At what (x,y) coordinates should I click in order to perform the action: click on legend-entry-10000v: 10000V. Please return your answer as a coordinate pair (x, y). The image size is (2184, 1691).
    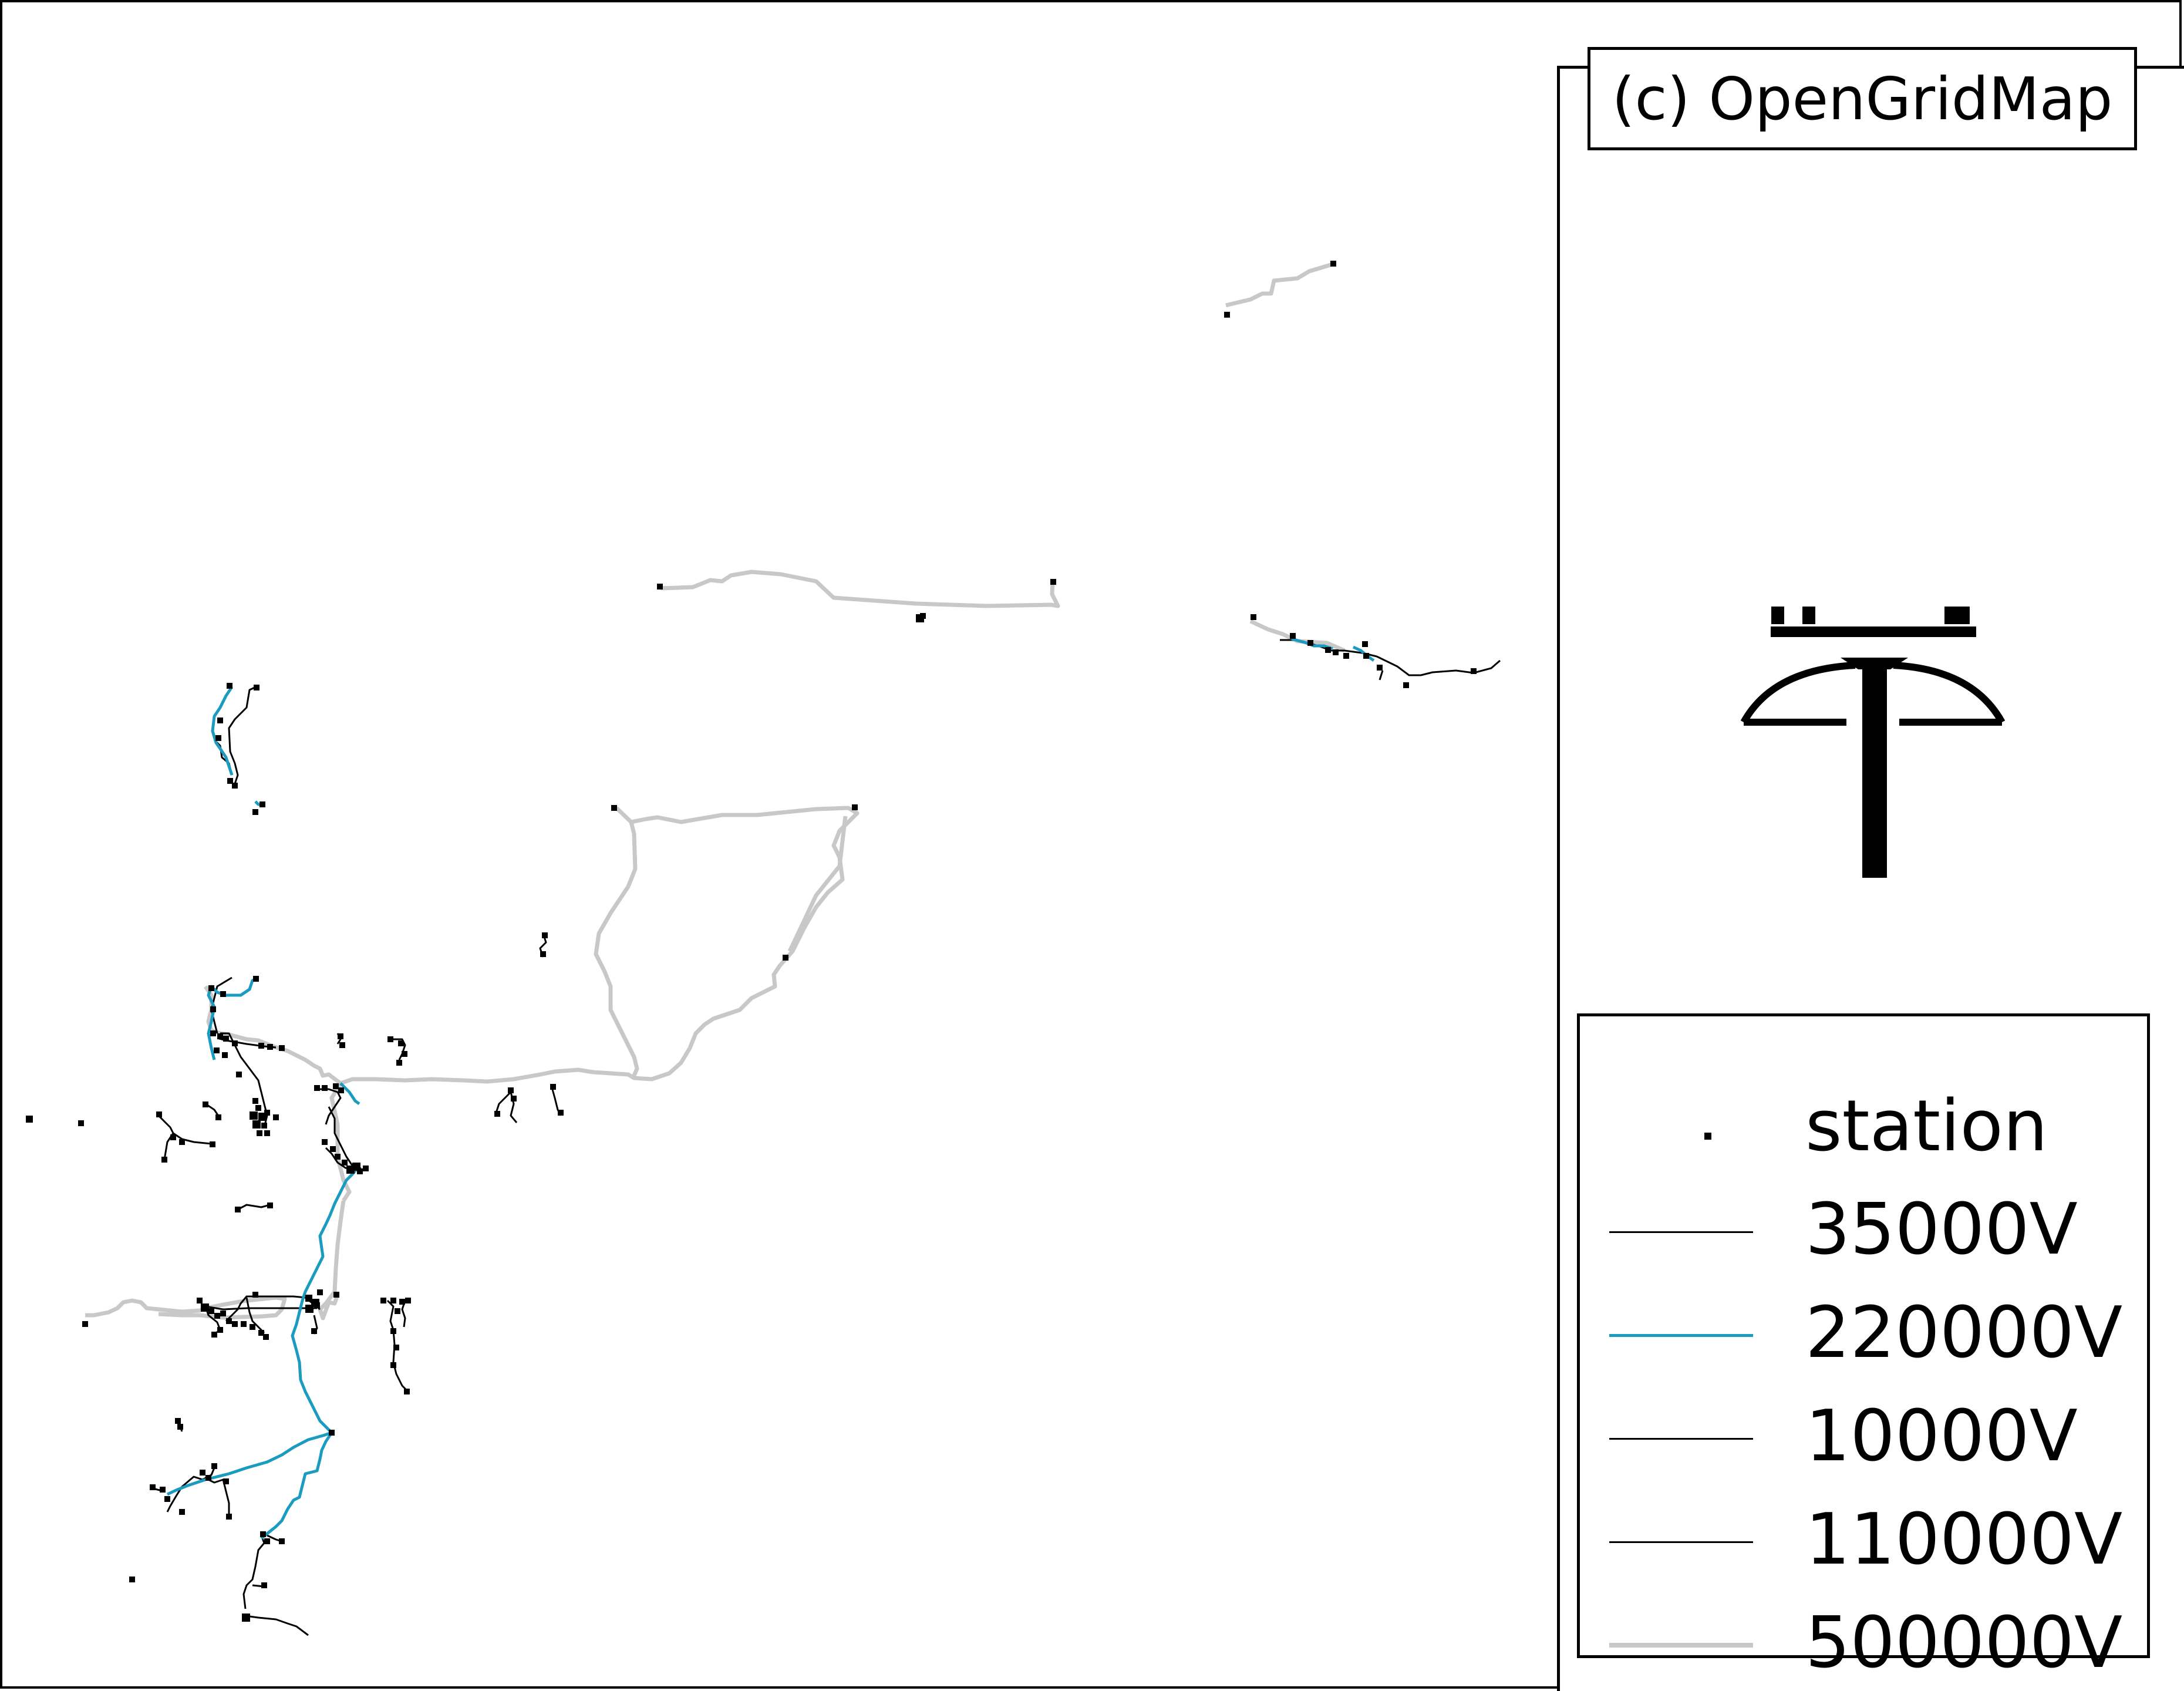
    Looking at the image, I should click on (1863, 1436).